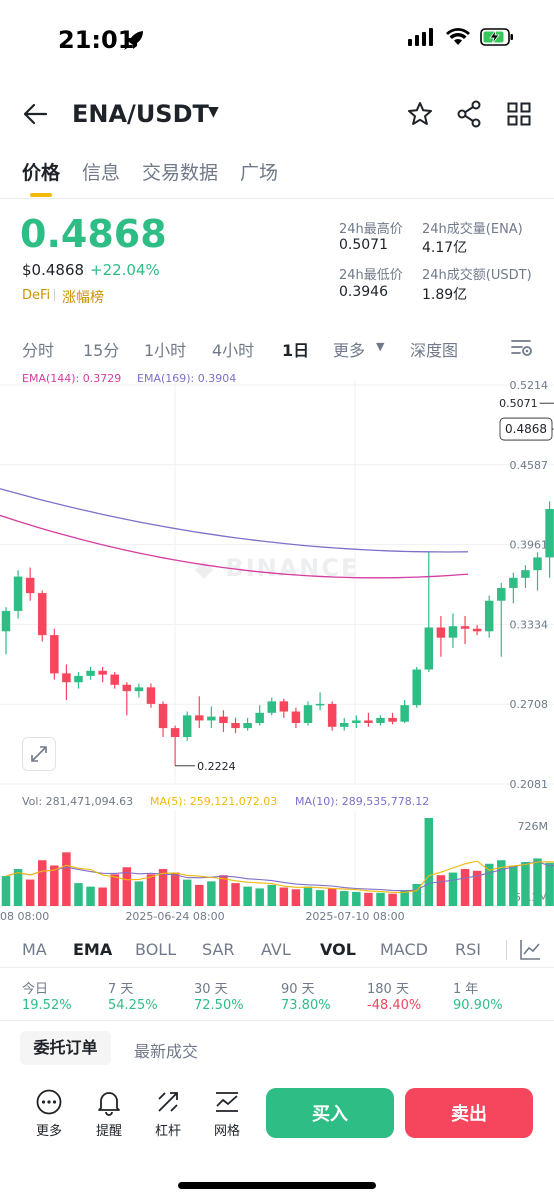 Image resolution: width=554 pixels, height=1200 pixels. I want to click on indicator-settings-icon, so click(530, 950).